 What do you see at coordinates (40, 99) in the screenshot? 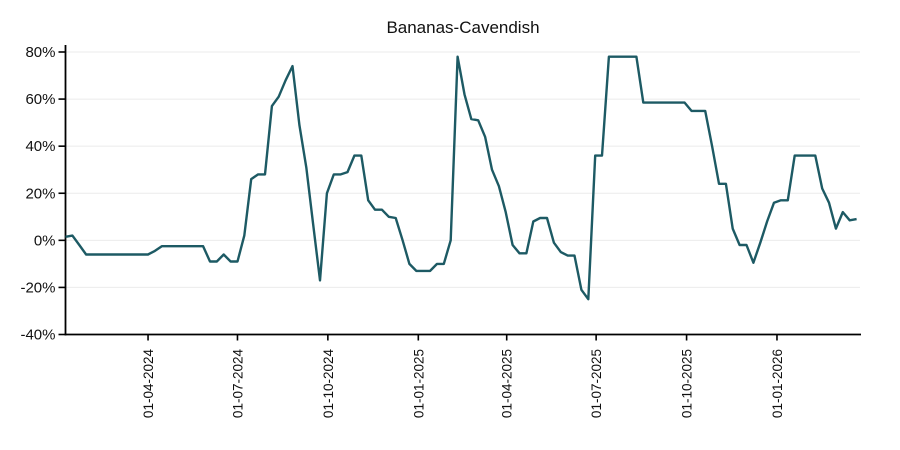
I see `y-tick-label: 60%` at bounding box center [40, 99].